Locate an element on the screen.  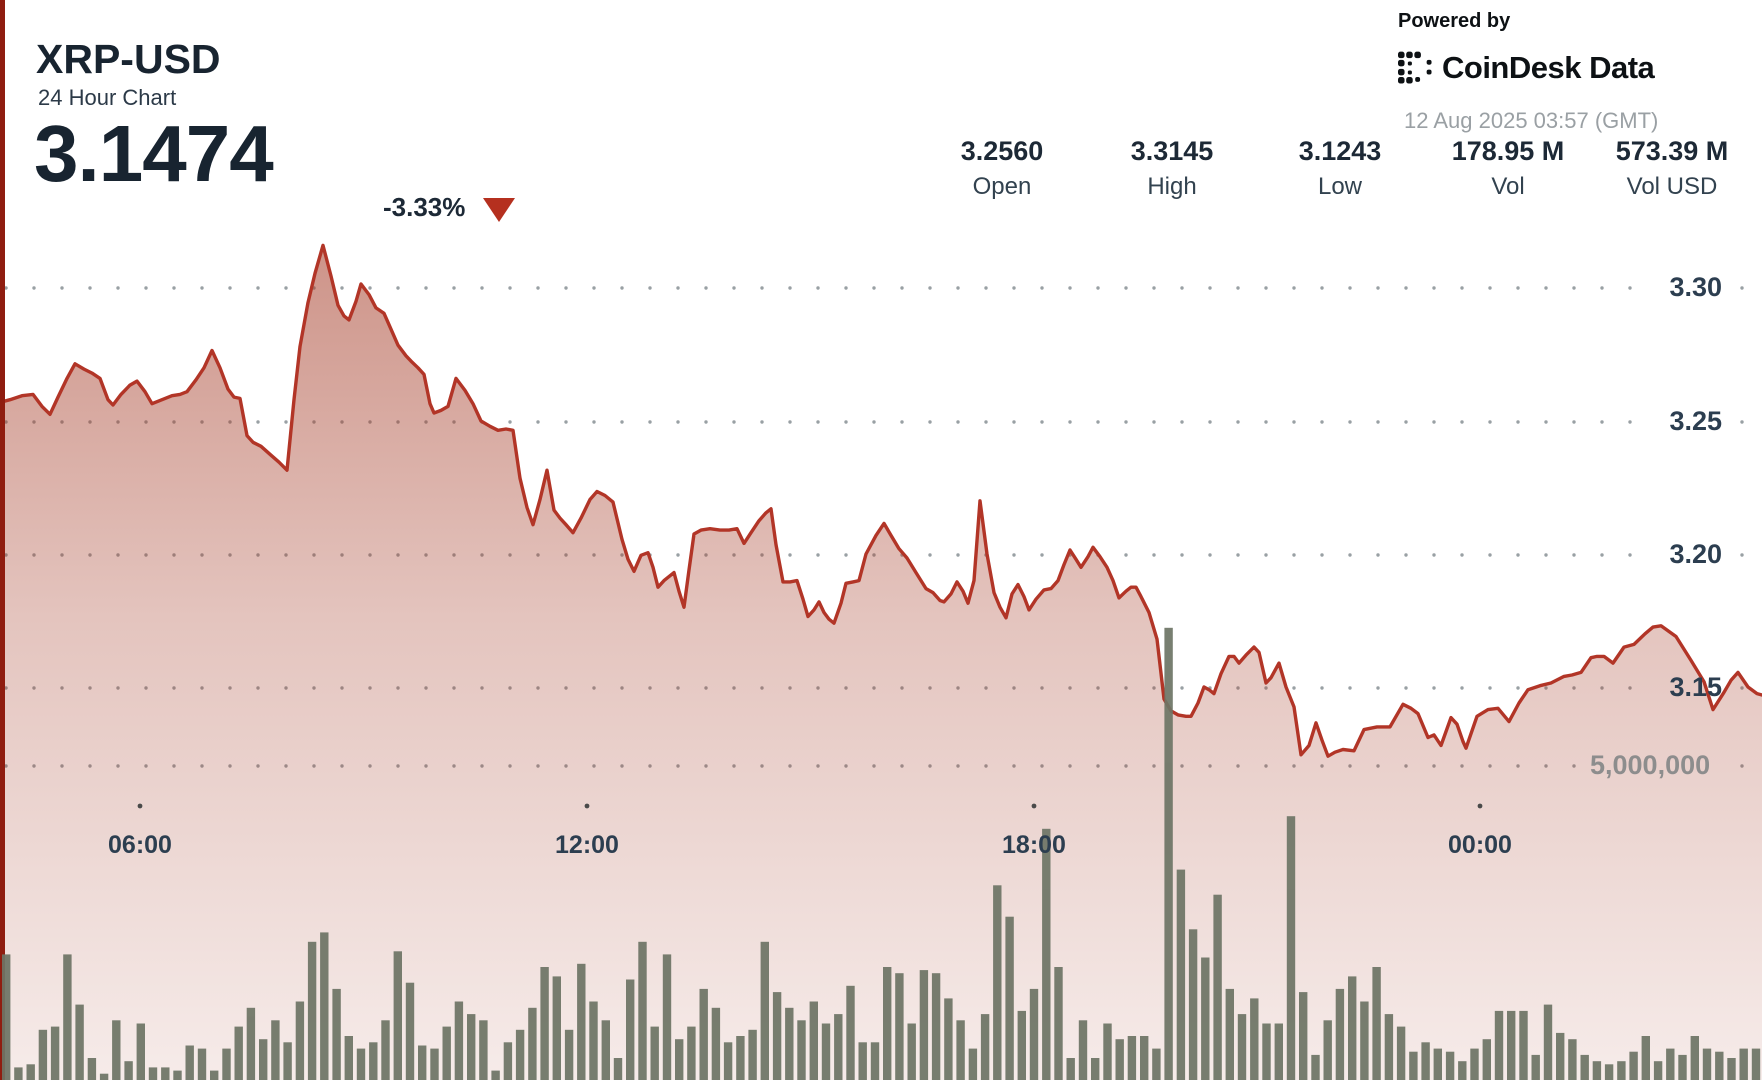
coindesk-logo-icon is located at coordinates (1415, 67).